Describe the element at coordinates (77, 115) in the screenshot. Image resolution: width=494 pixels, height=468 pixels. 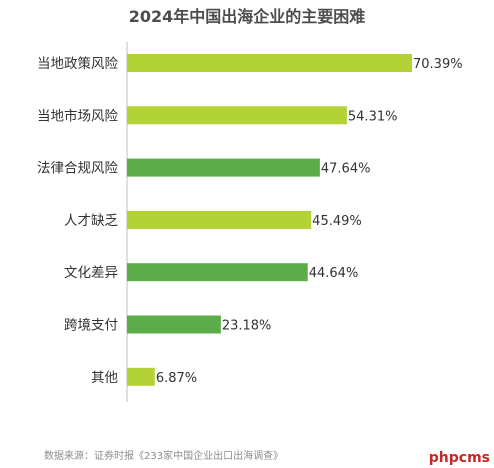
I see `category-label: 当地市场风险` at that location.